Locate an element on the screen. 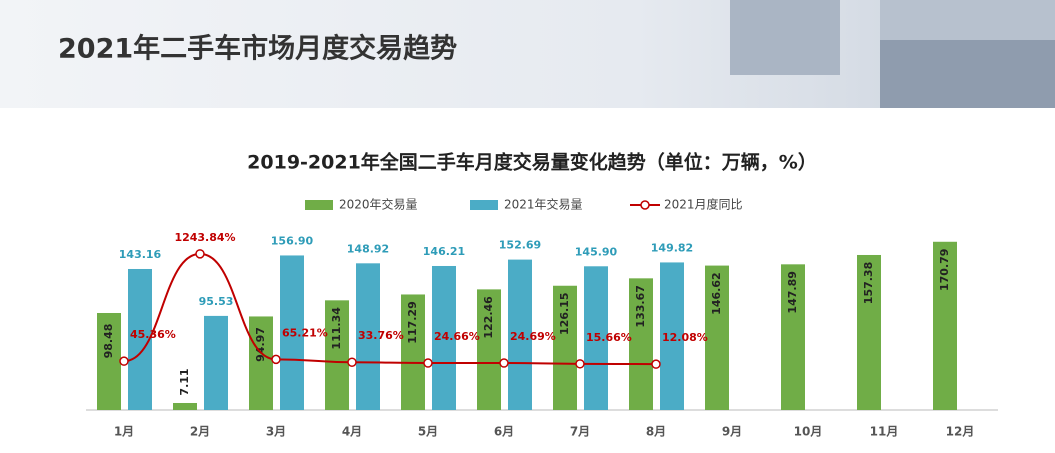  data-label: 33.76% is located at coordinates (381, 335).